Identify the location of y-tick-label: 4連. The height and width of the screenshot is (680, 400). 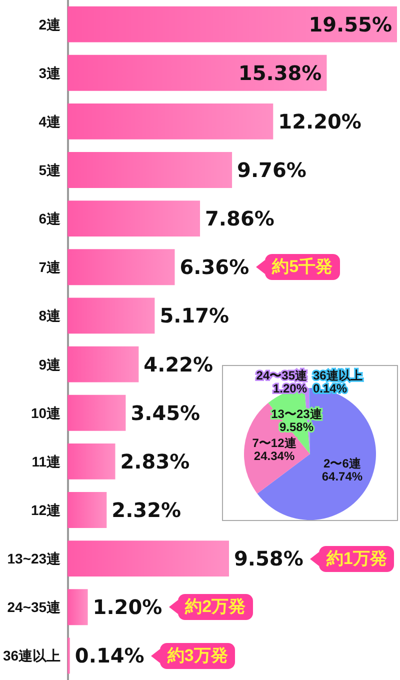
(50, 121).